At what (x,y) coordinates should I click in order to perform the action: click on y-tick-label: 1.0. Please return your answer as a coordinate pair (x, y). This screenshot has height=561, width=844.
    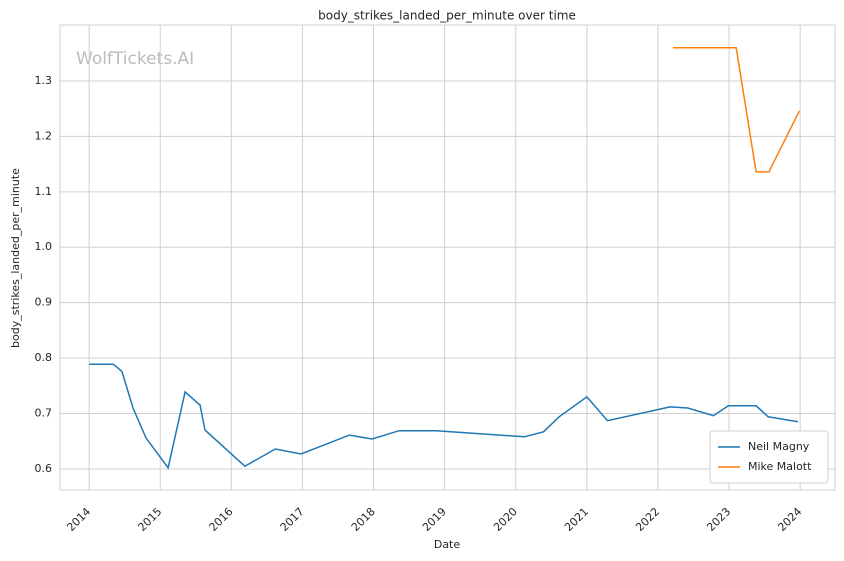
    Looking at the image, I should click on (44, 246).